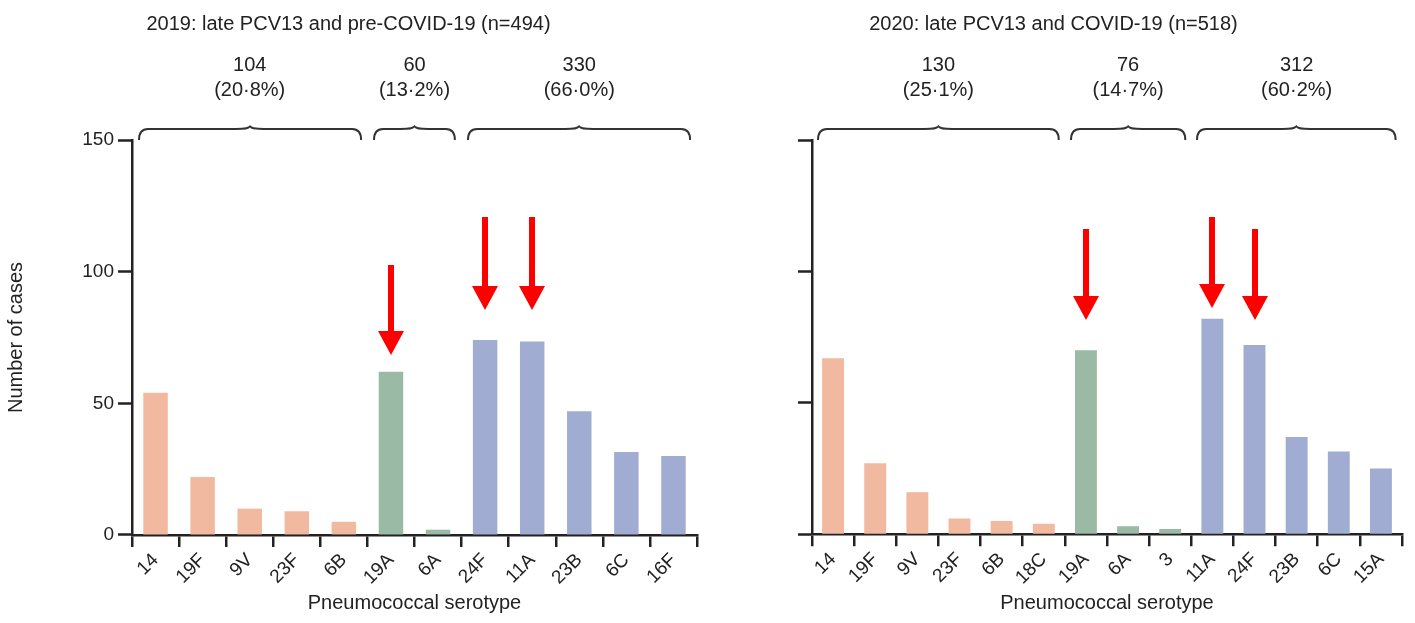 The image size is (1415, 623). I want to click on chart-title: 2019: late PCV13 and pre-COVID-19 (n=494), so click(348, 22).